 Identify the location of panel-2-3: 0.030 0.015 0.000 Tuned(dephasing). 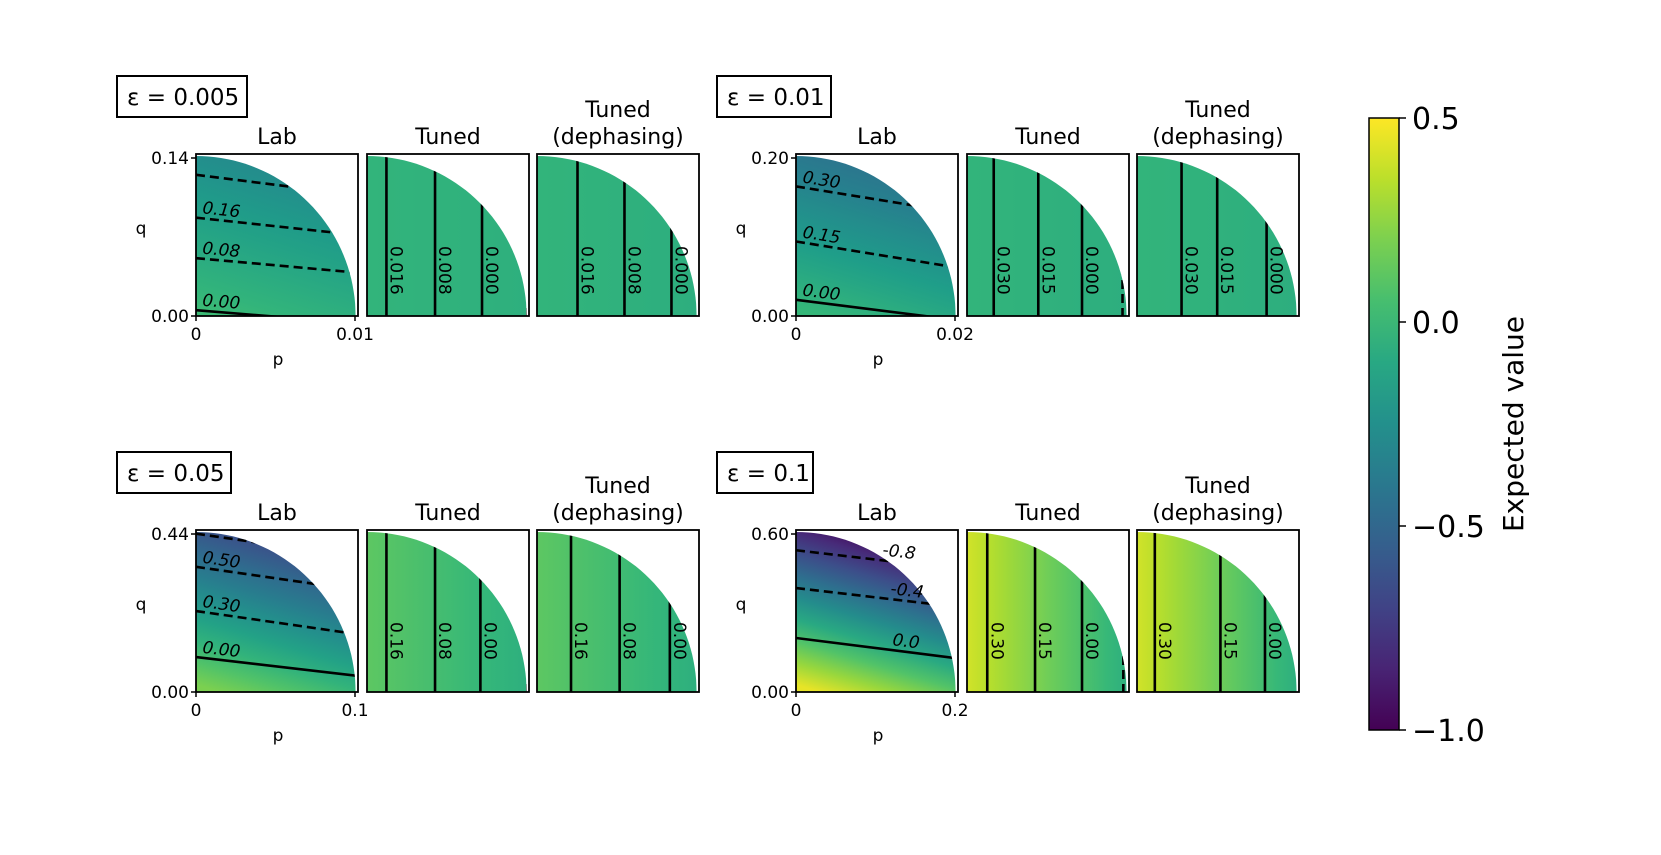
(1218, 207).